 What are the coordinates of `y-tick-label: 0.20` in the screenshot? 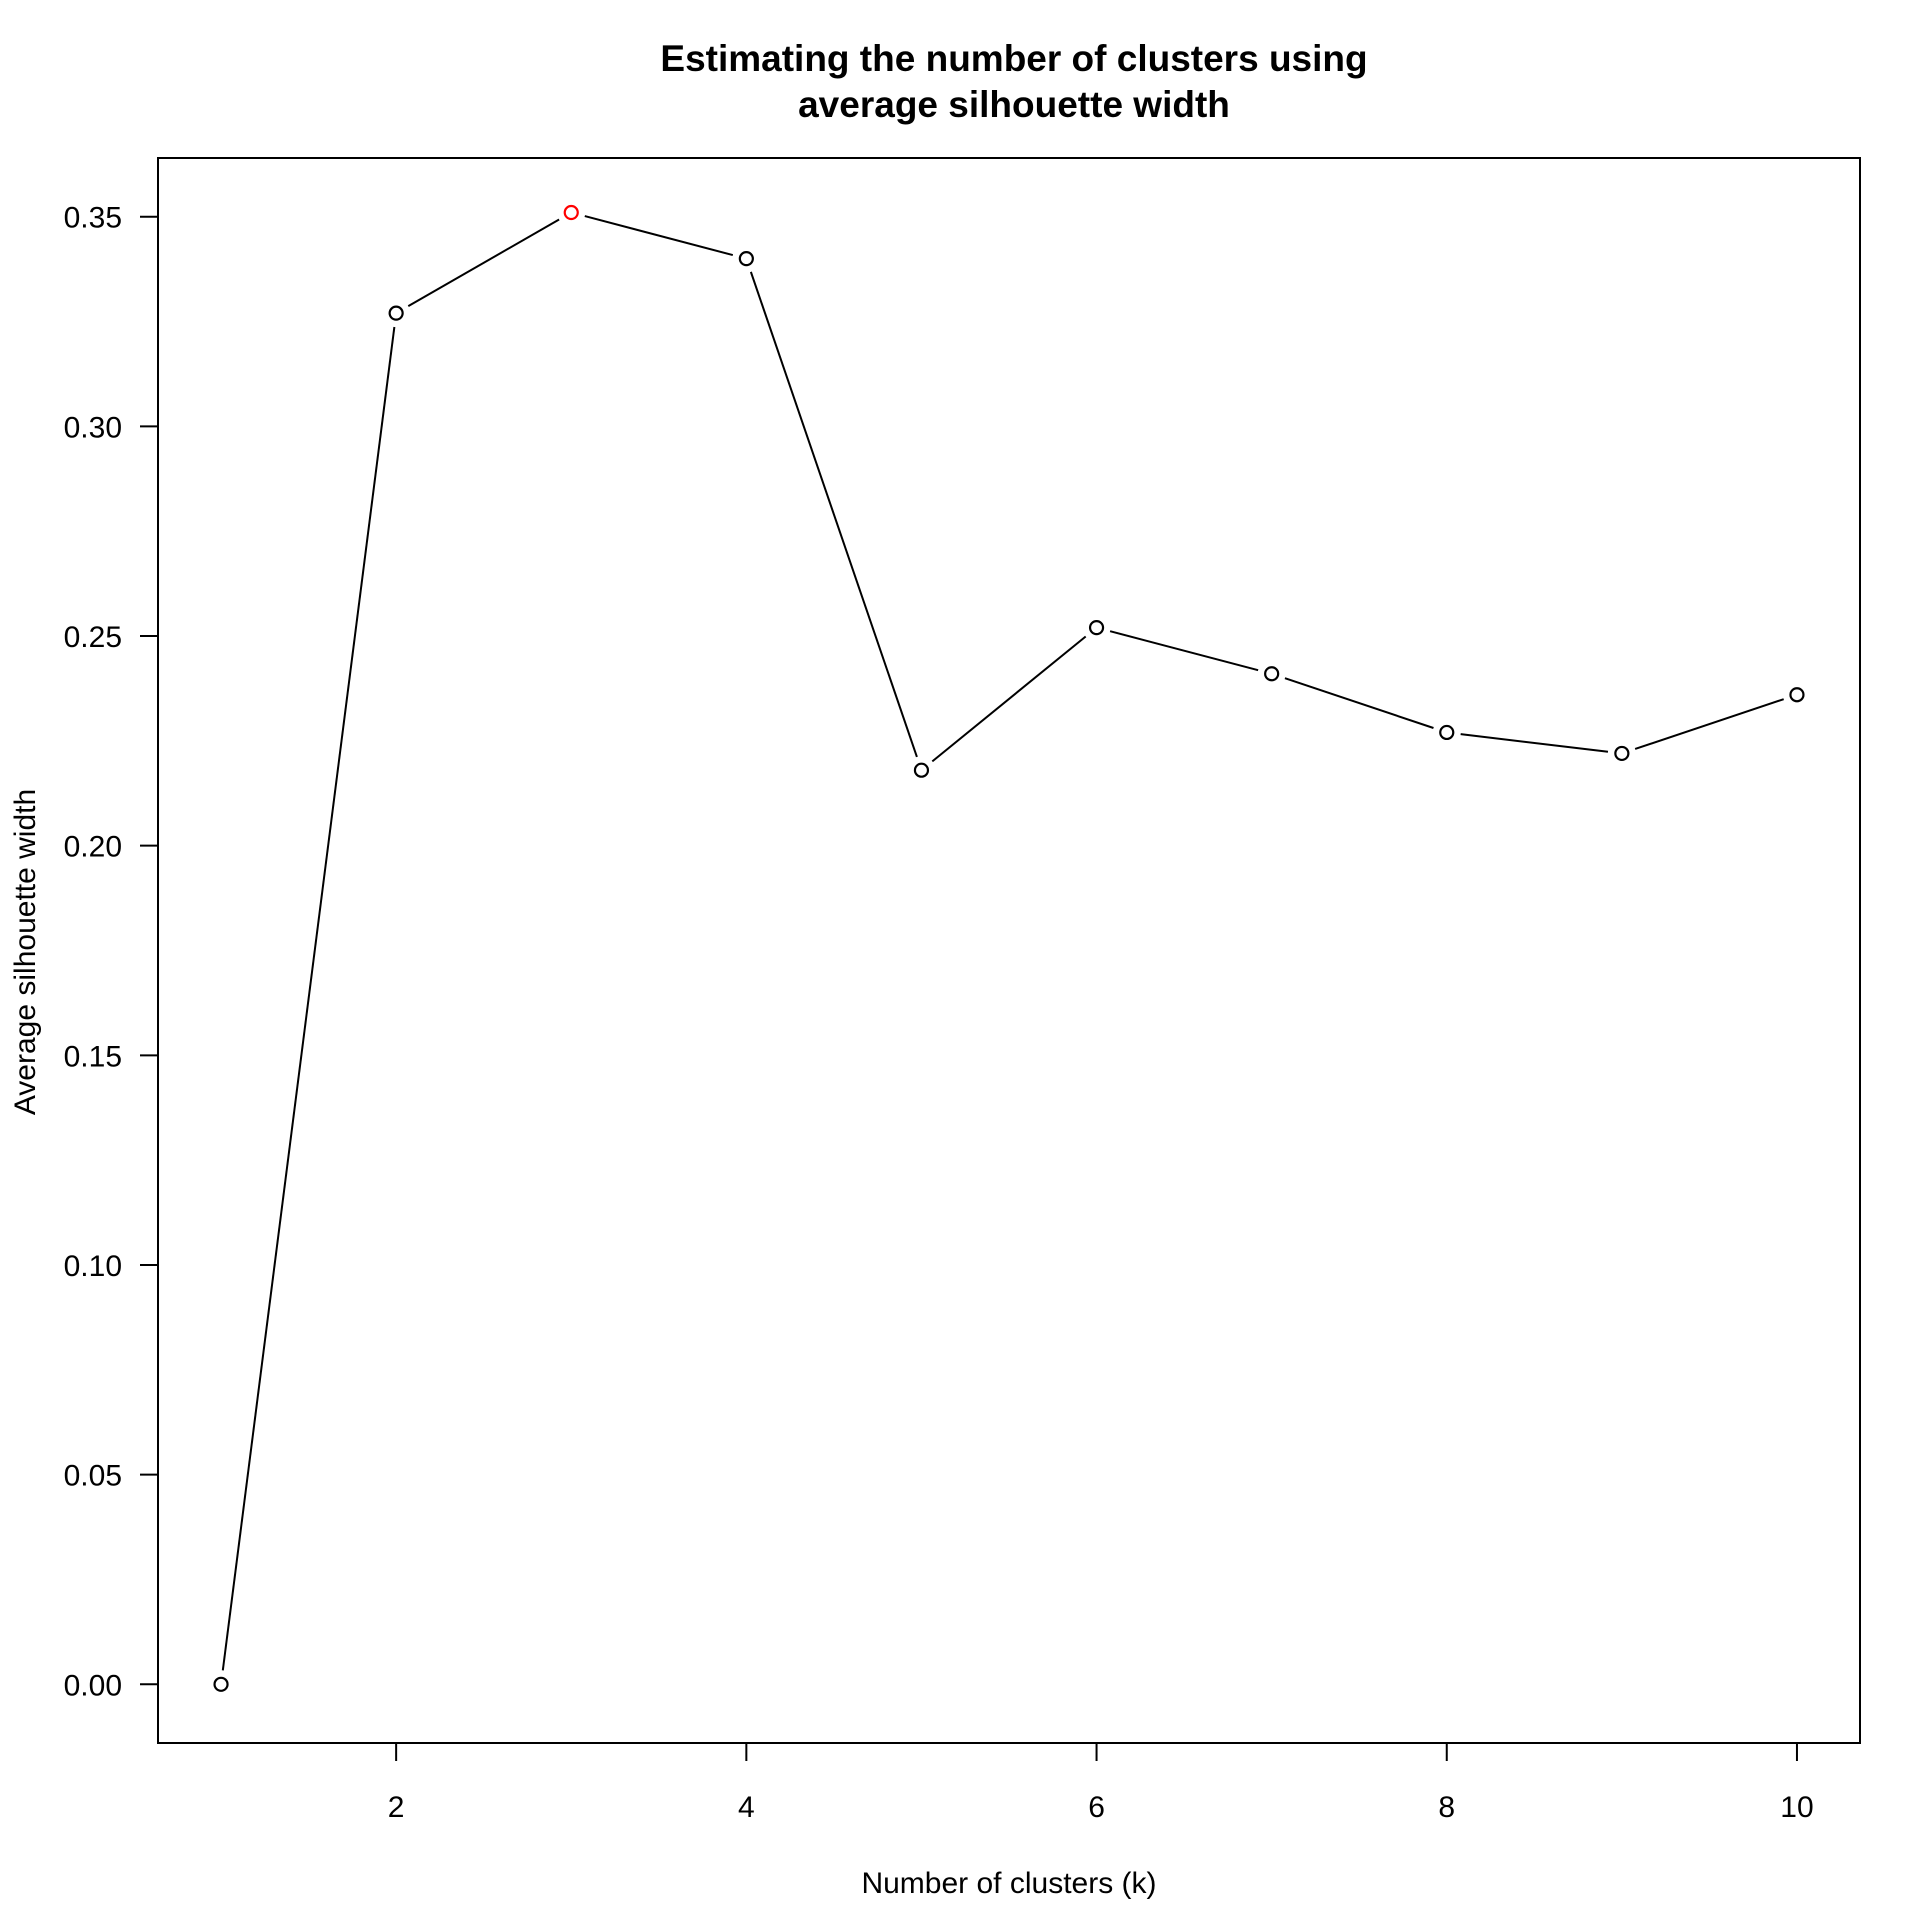 It's located at (93, 847).